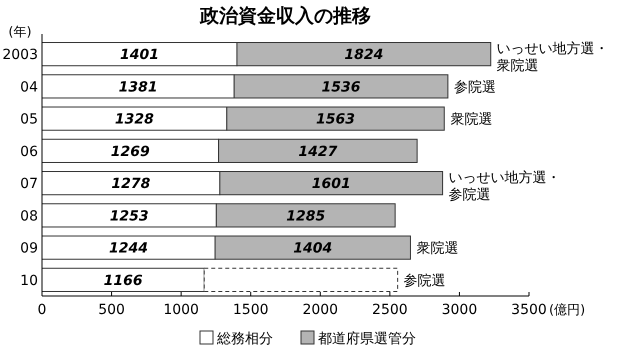 Image resolution: width=640 pixels, height=355 pixels. Describe the element at coordinates (336, 120) in the screenshot. I see `data-label: 1563` at that location.